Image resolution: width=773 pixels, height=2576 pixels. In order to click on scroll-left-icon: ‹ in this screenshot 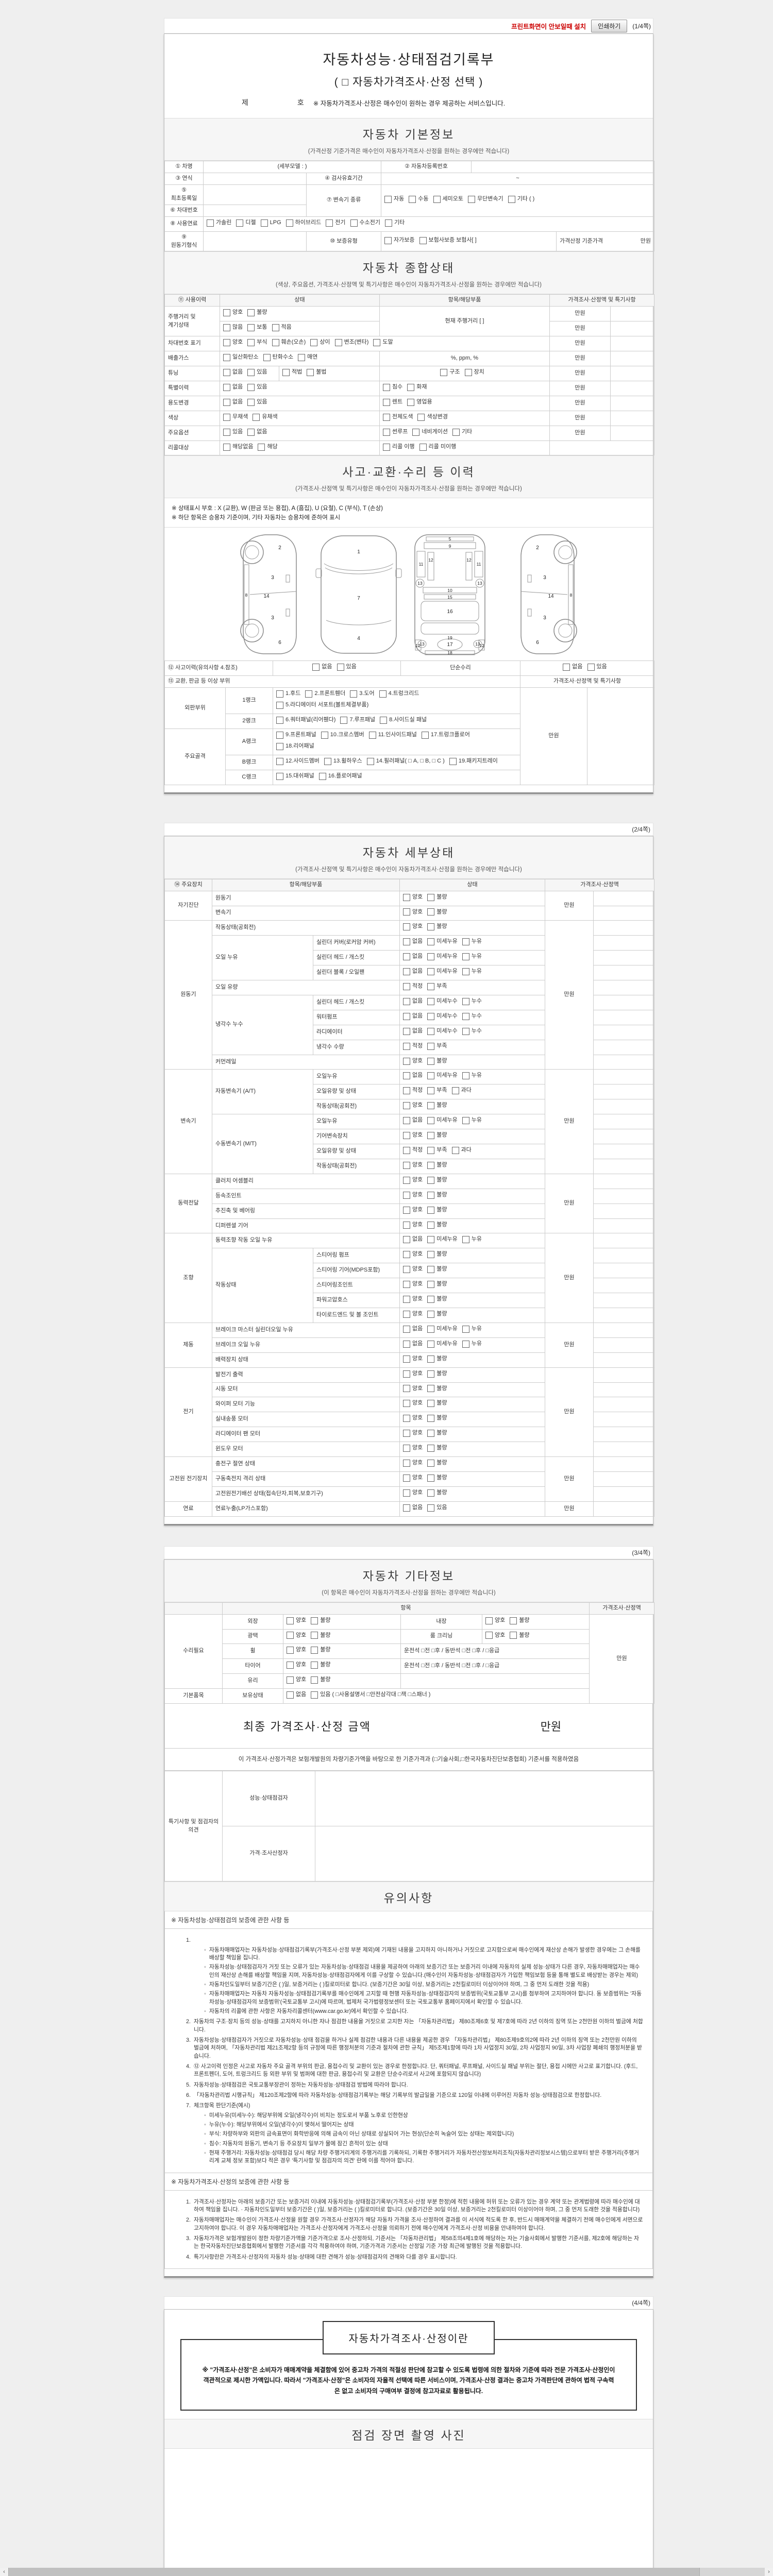, I will do `click(4, 2572)`.